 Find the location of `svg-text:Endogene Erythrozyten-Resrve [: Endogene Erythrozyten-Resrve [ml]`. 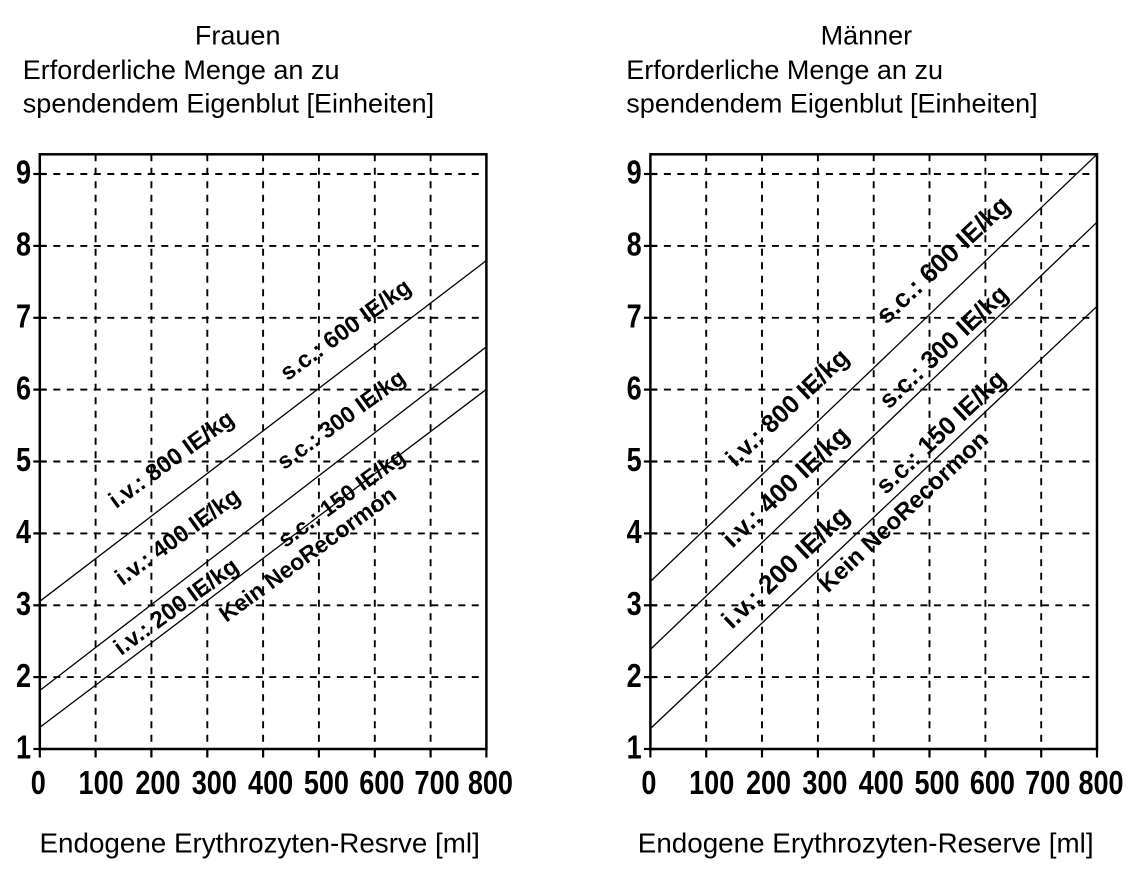

svg-text:Endogene Erythrozyten-Resrve [: Endogene Erythrozyten-Resrve [ml] is located at coordinates (260, 843).